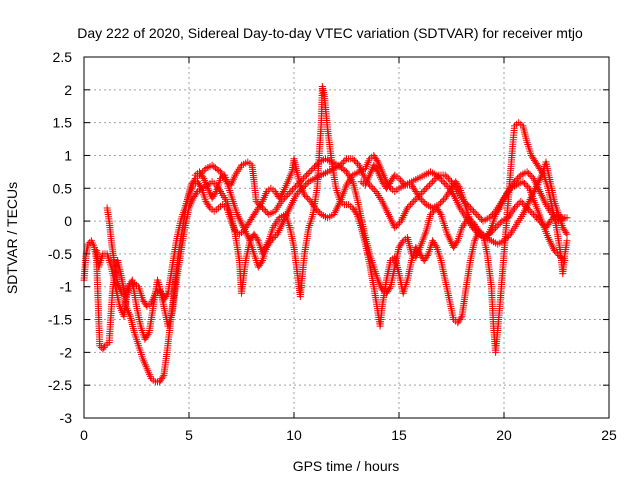 Image resolution: width=640 pixels, height=480 pixels. Describe the element at coordinates (68, 90) in the screenshot. I see `y-tick-label: 2` at that location.